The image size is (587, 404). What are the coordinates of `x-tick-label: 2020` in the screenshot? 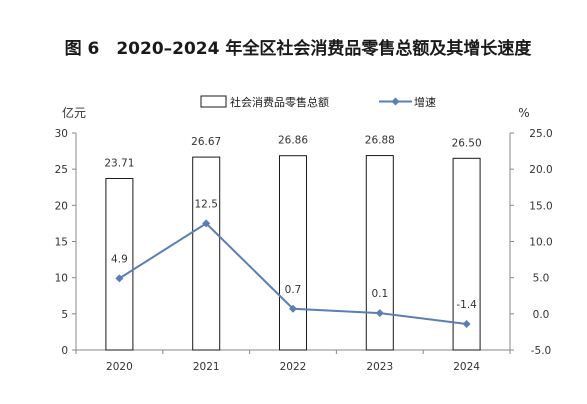 It's located at (119, 367).